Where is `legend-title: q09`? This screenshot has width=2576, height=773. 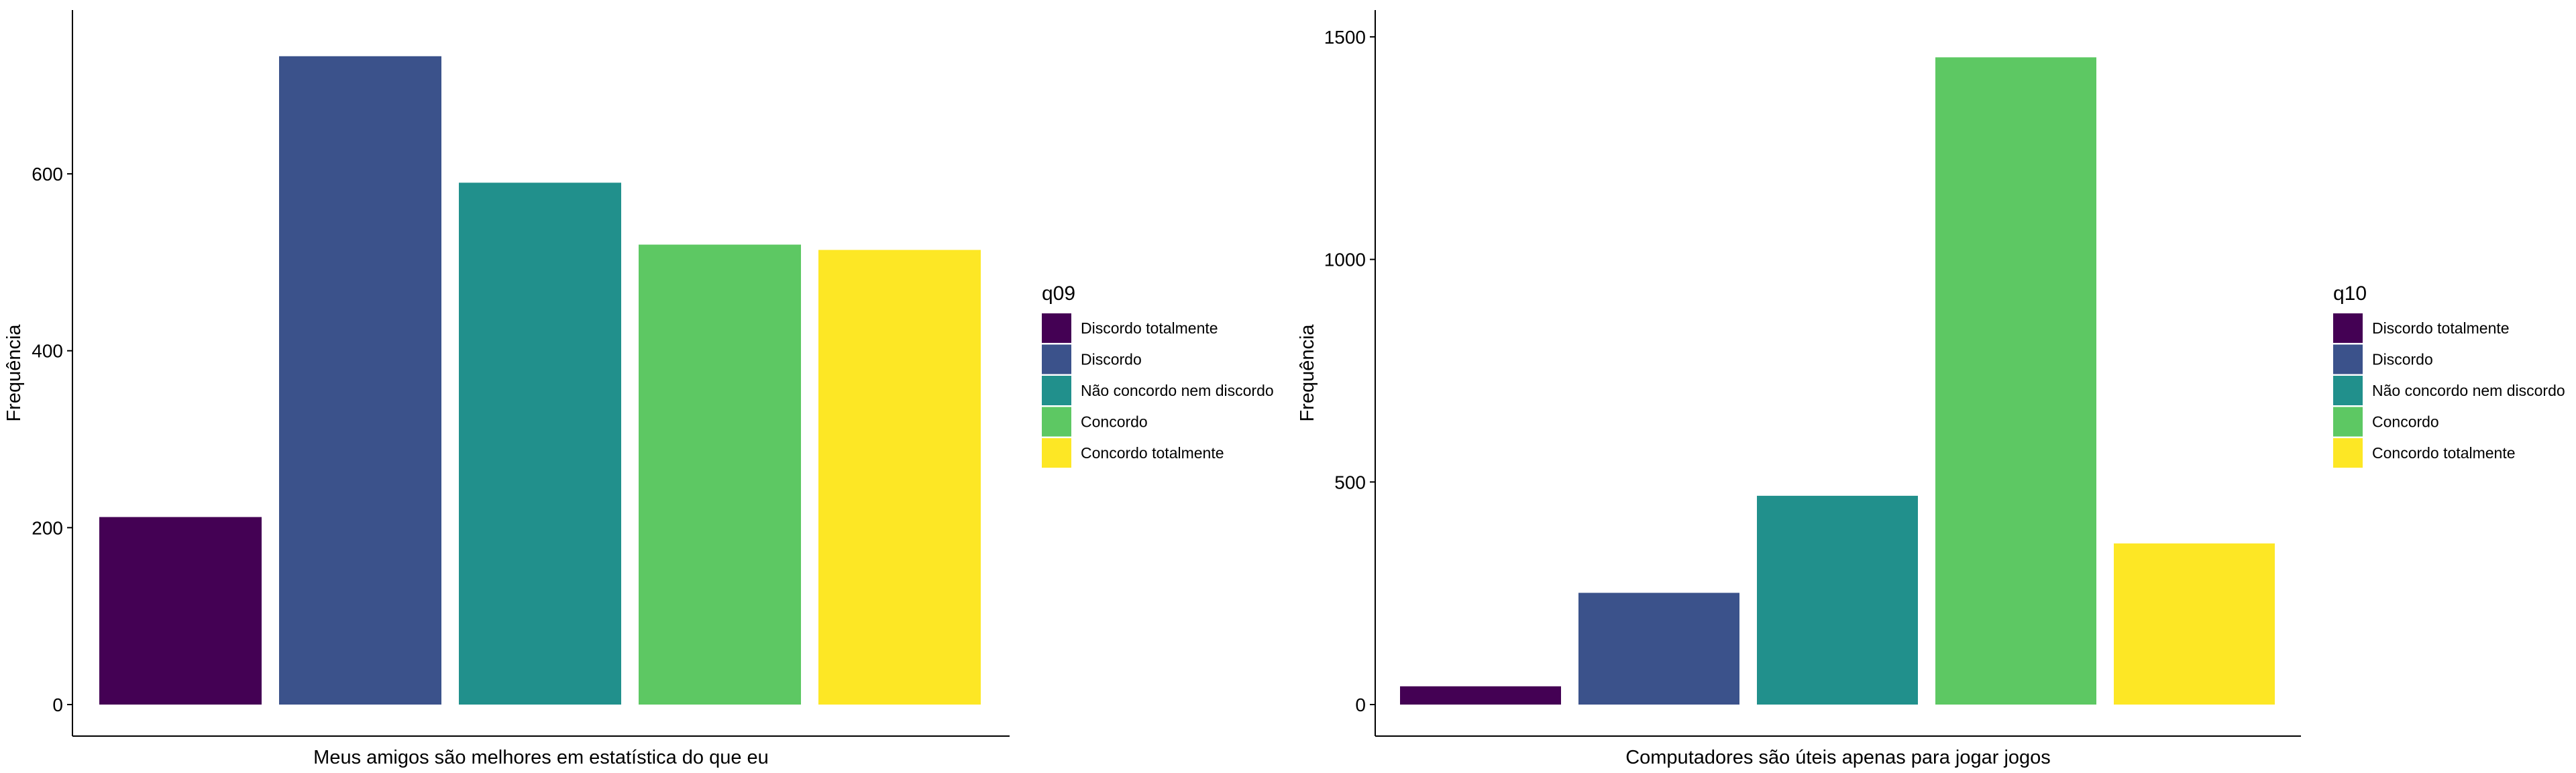 legend-title: q09 is located at coordinates (1058, 293).